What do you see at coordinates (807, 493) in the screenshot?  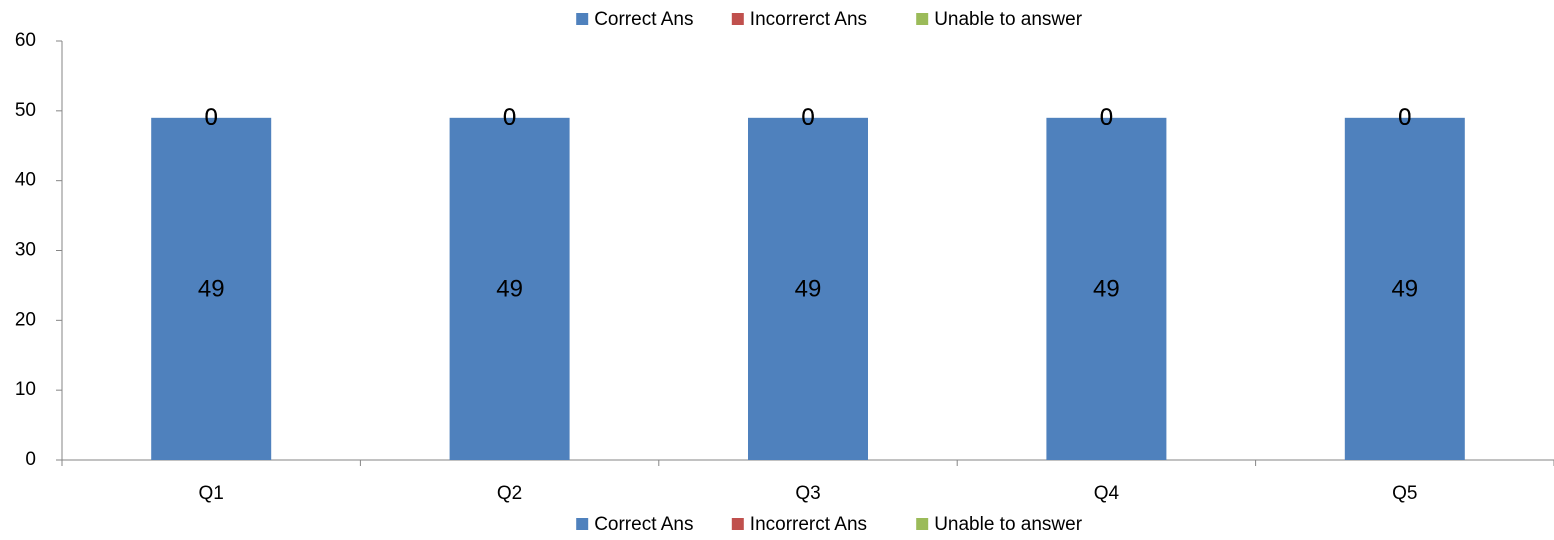 I see `x-tick-label: Q3` at bounding box center [807, 493].